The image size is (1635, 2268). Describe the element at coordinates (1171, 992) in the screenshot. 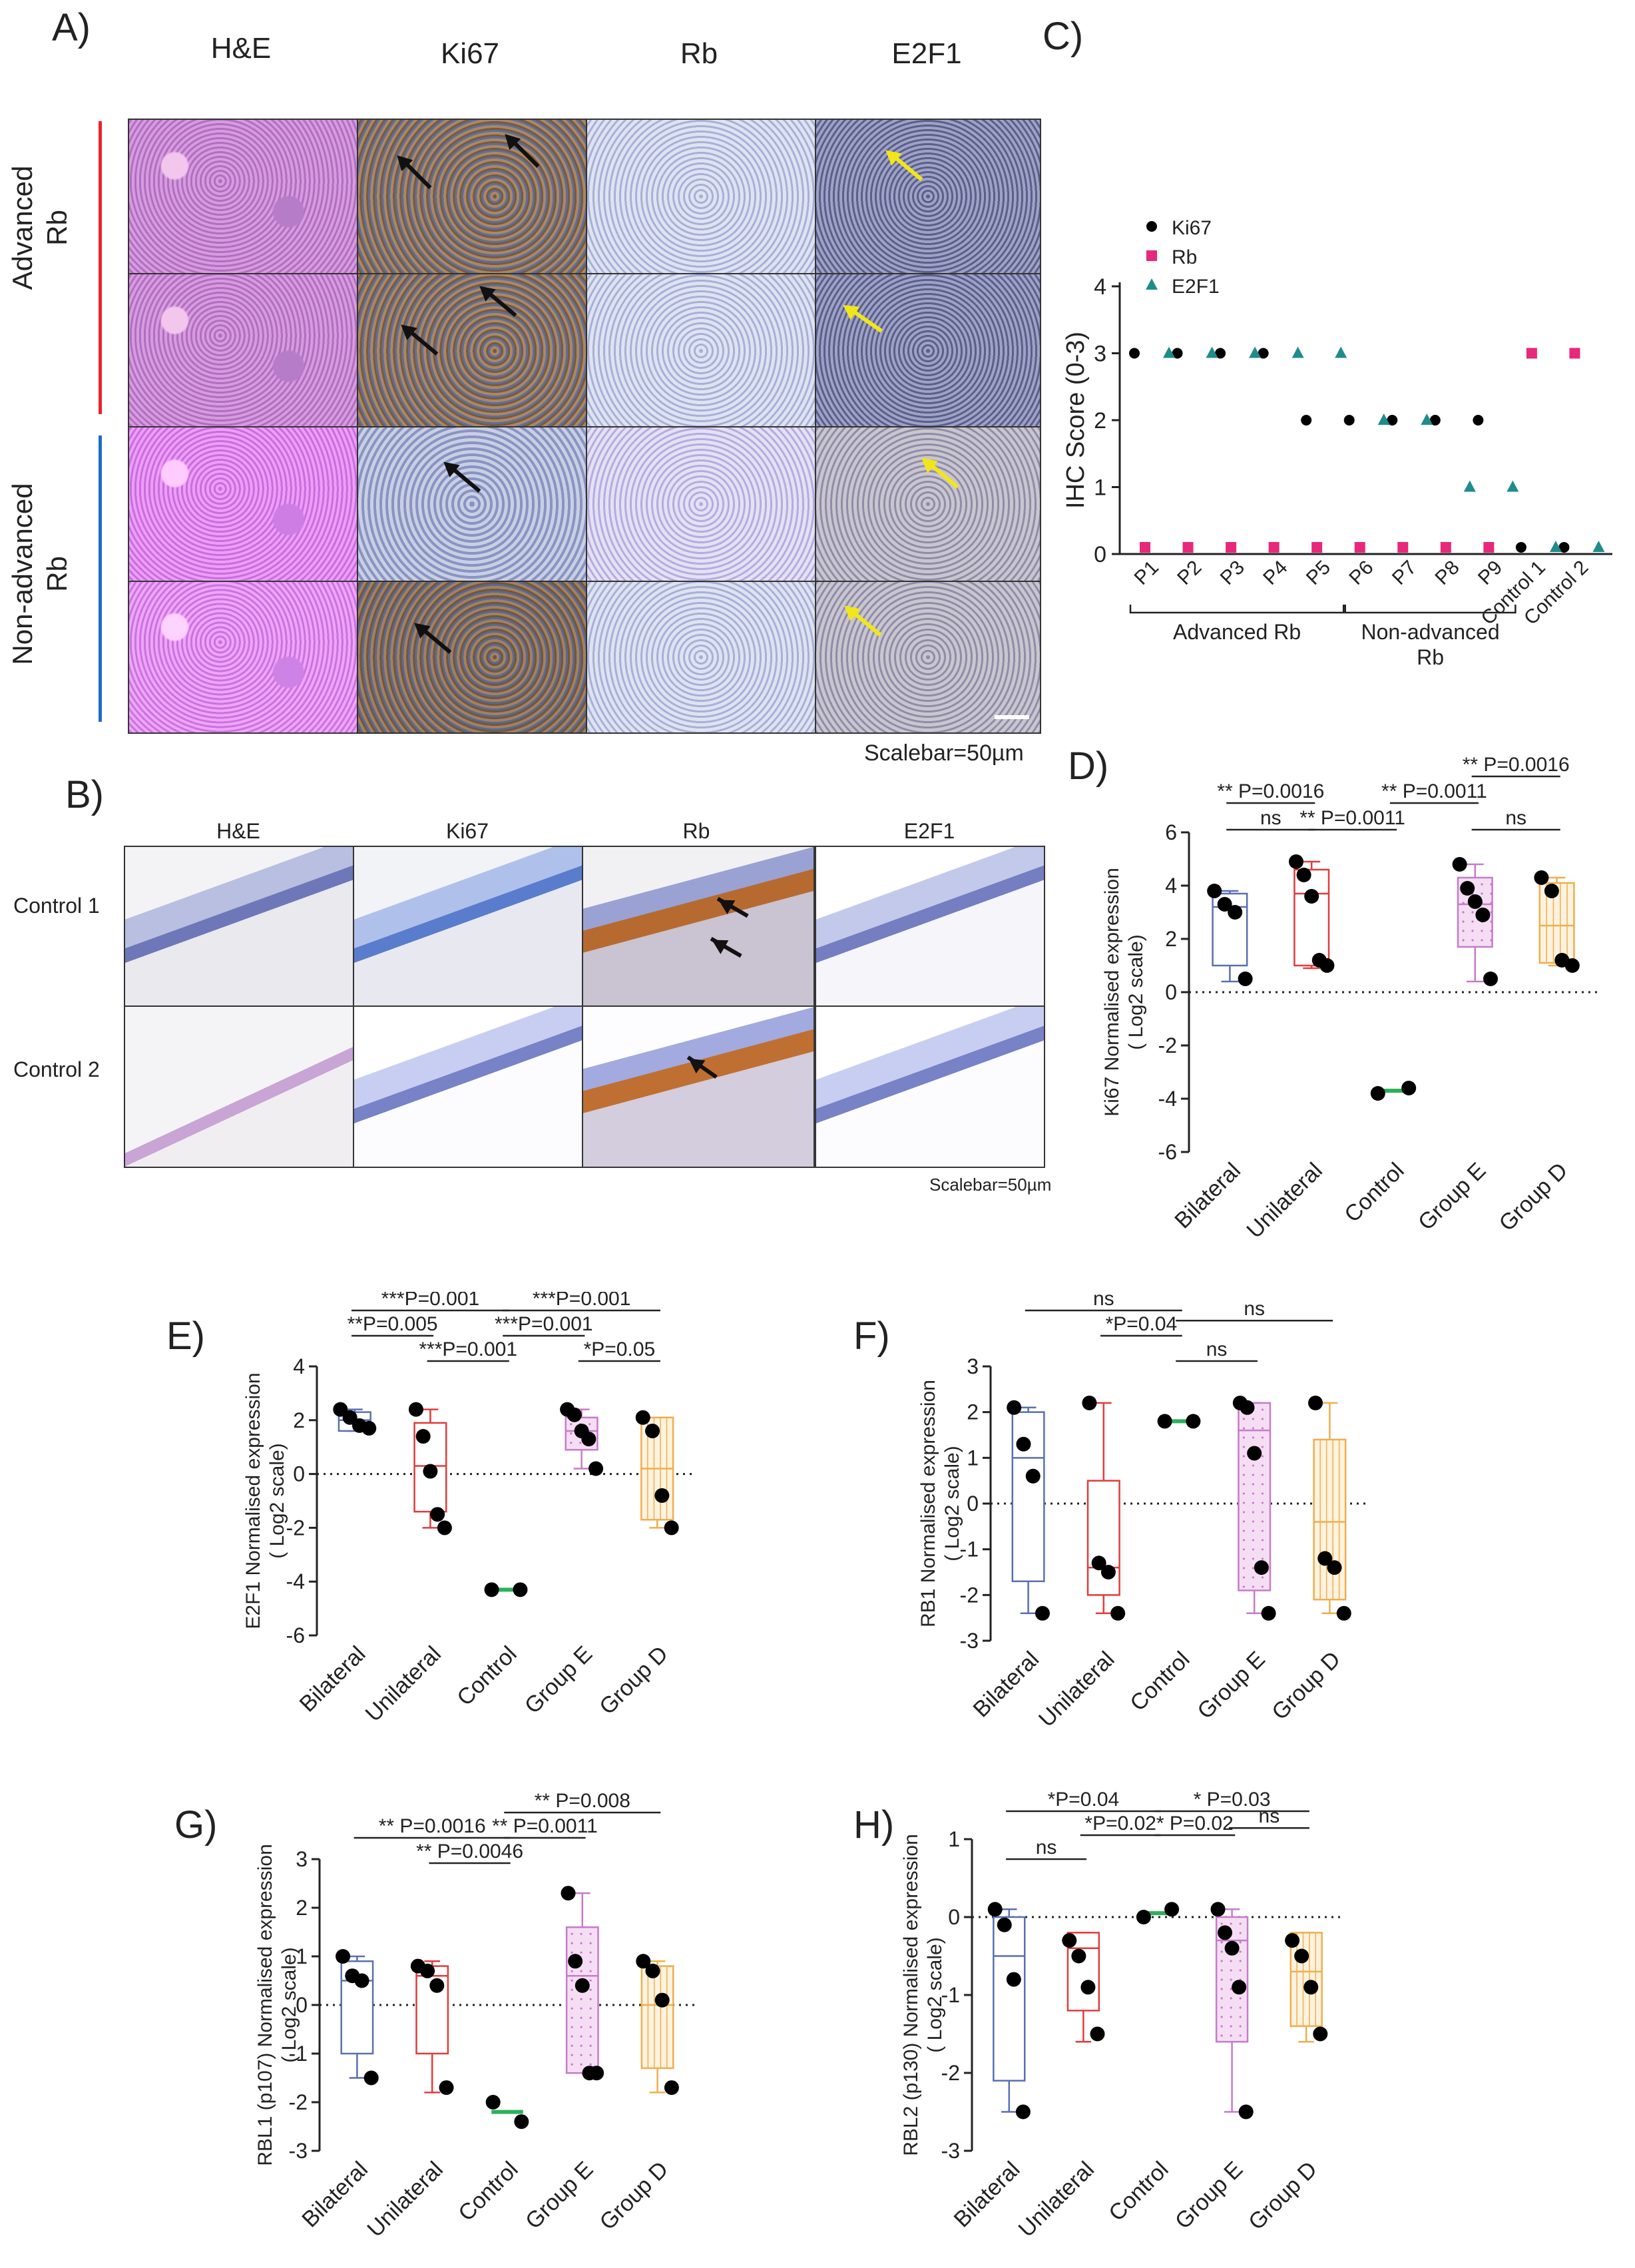

I see `y-tick-label: 0` at that location.